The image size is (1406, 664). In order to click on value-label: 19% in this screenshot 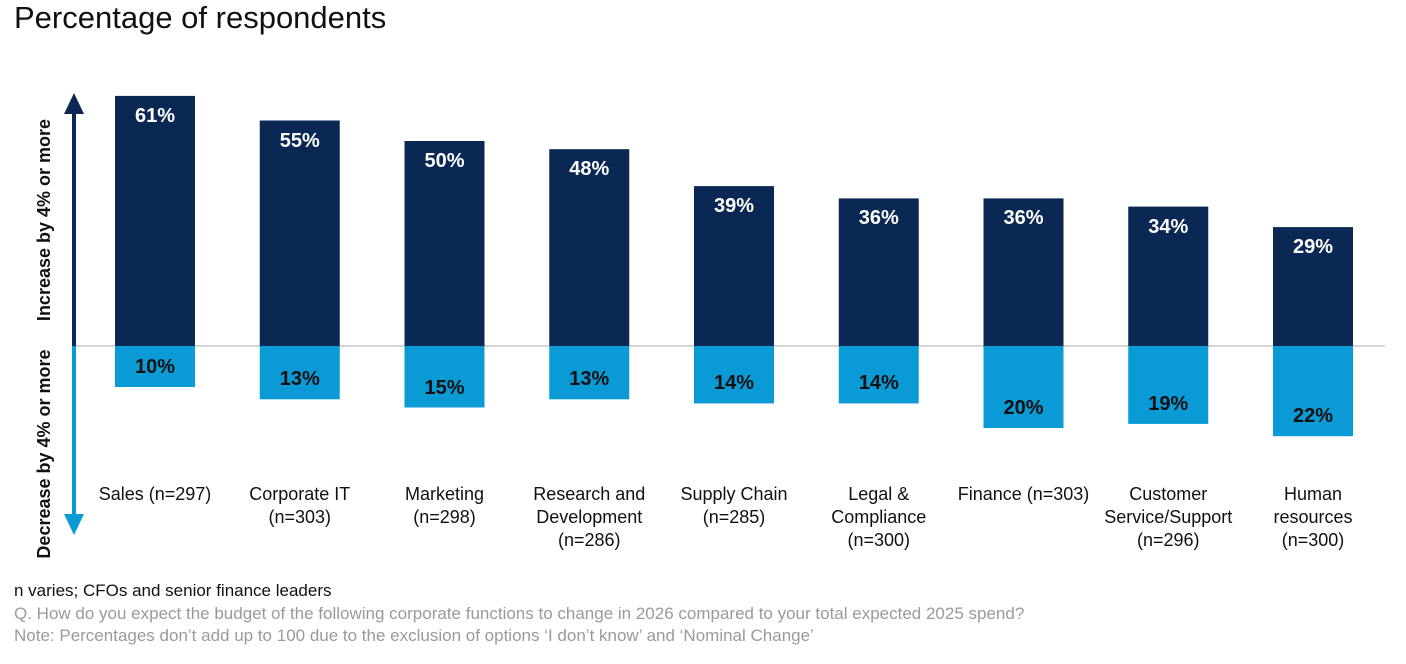, I will do `click(1168, 403)`.